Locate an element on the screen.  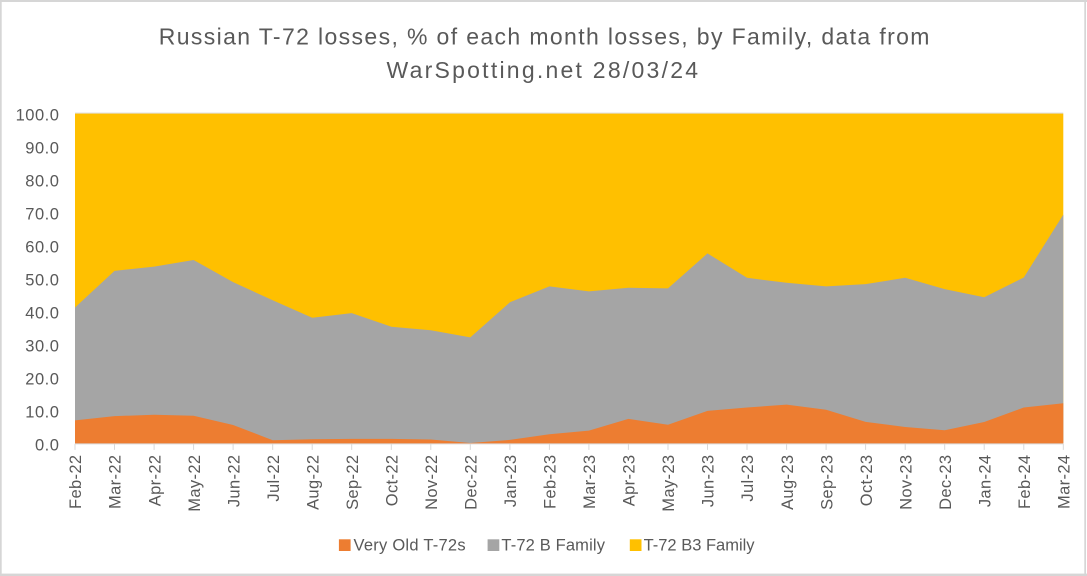
svg-text: Sep-23 is located at coordinates (827, 482).